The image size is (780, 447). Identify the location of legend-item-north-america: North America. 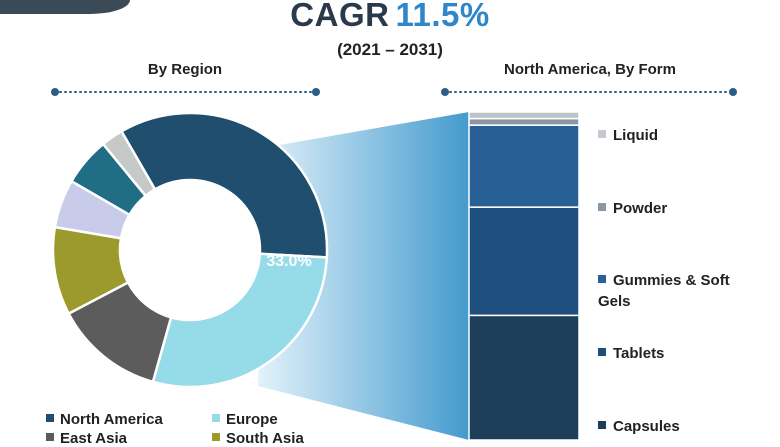
(104, 419).